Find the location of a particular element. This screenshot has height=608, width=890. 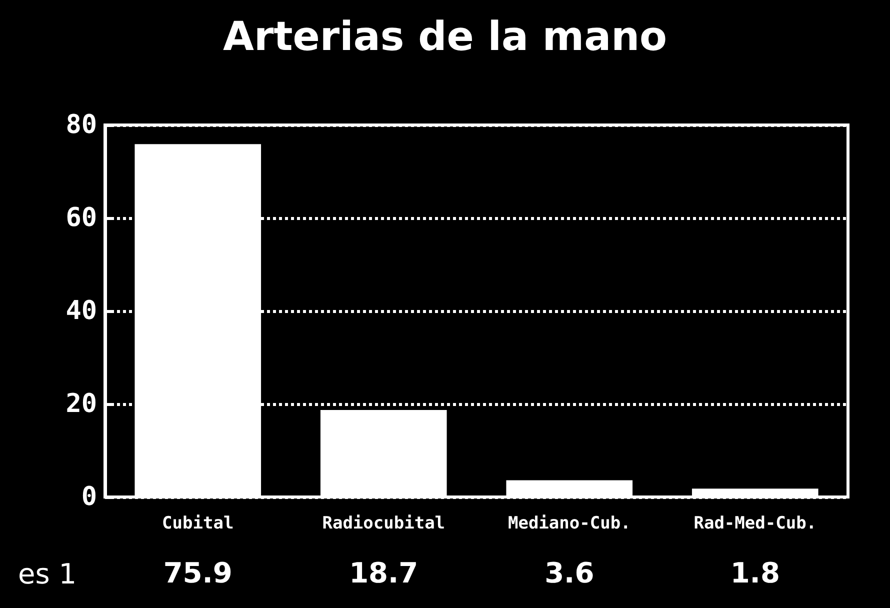

y-tick-label: 40 is located at coordinates (81, 311).